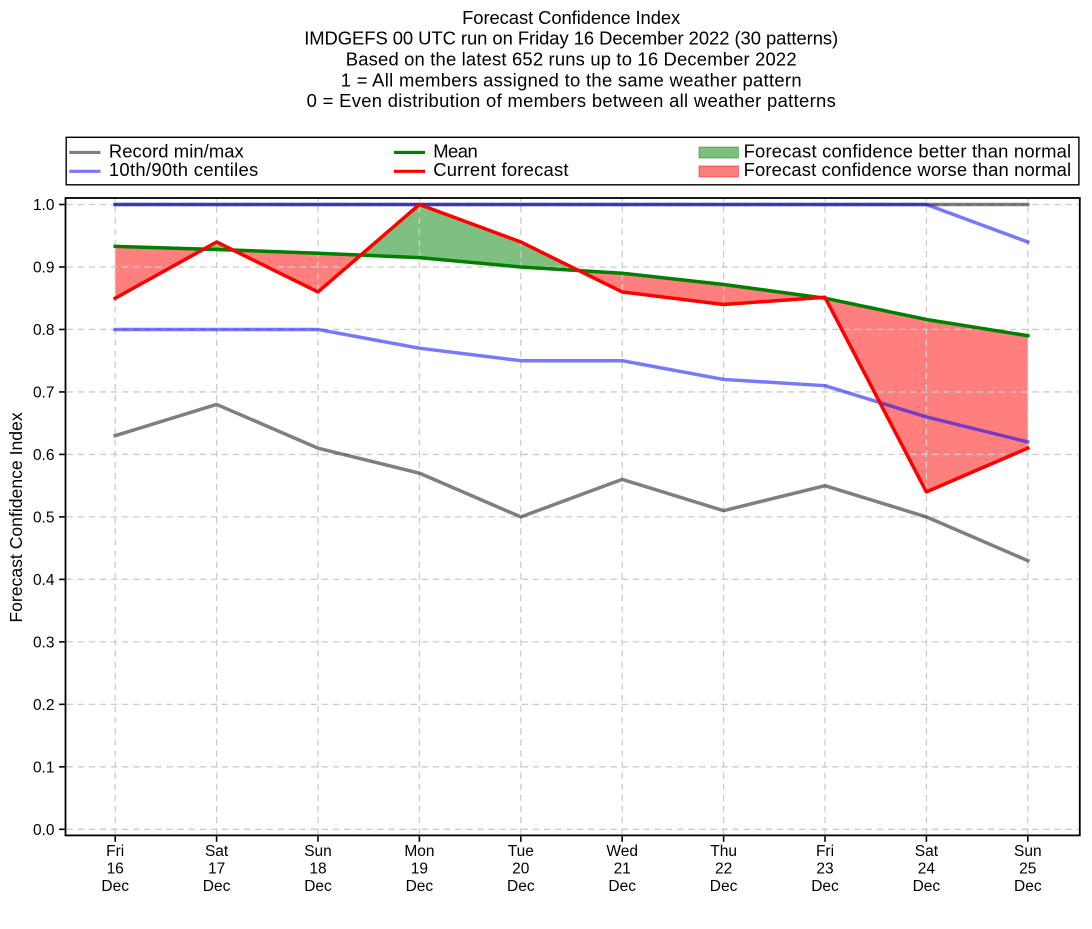 This screenshot has width=1092, height=929. What do you see at coordinates (723, 868) in the screenshot?
I see `svg-text: 22` at bounding box center [723, 868].